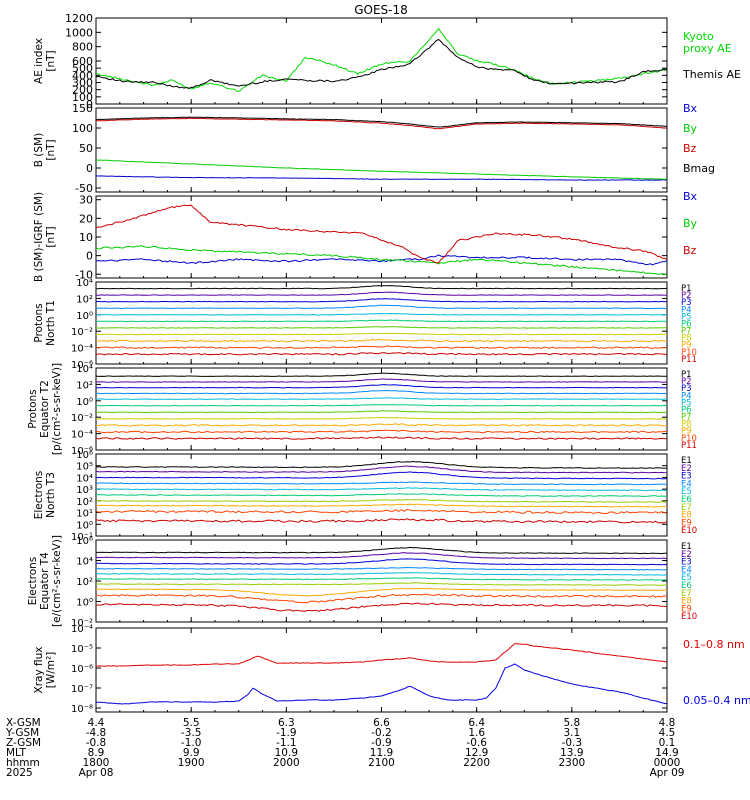  Describe the element at coordinates (33, 581) in the screenshot. I see `y-axis-label: Electrons` at that location.